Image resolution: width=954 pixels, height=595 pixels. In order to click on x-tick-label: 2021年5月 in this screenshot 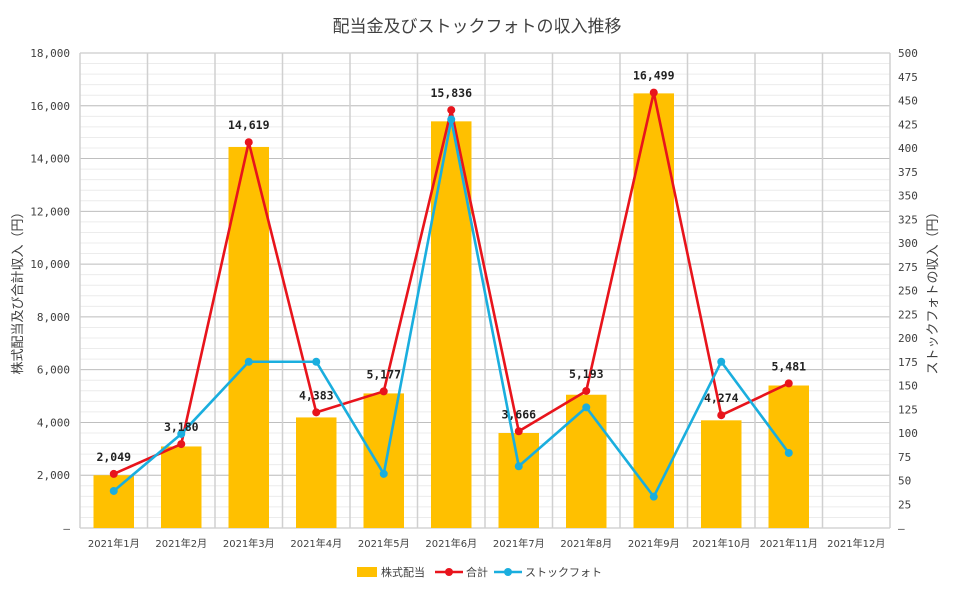, I will do `click(384, 543)`.